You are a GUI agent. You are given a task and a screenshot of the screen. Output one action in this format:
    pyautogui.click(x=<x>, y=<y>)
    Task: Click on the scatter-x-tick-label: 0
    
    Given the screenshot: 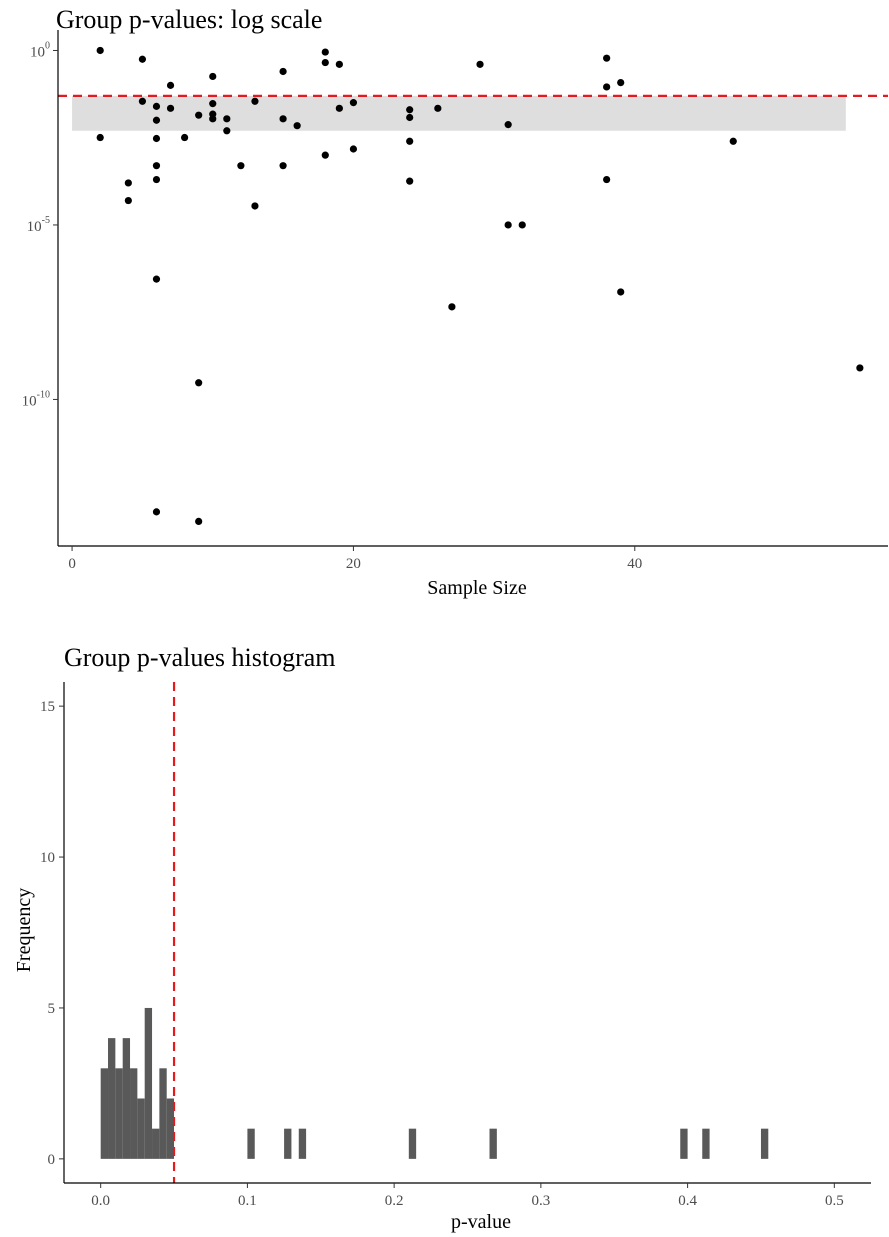 What is the action you would take?
    pyautogui.click(x=72, y=564)
    